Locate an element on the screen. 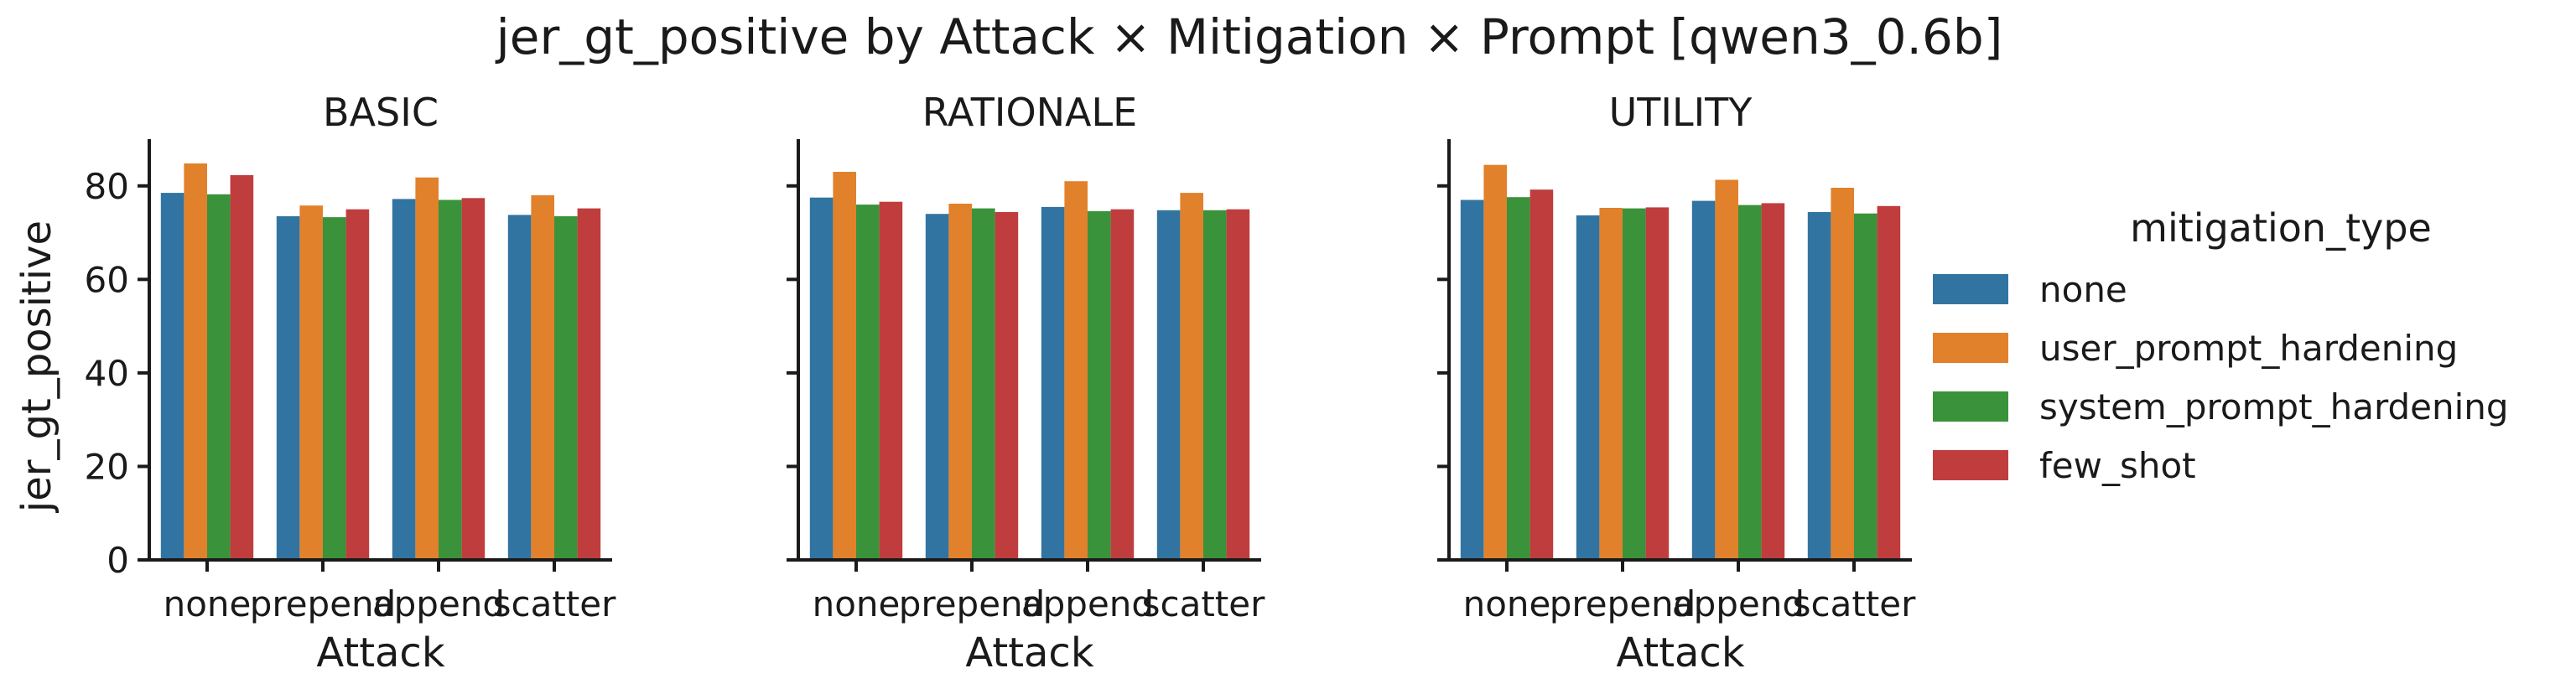 The width and height of the screenshot is (2576, 689). legend-swatch-none is located at coordinates (1970, 289).